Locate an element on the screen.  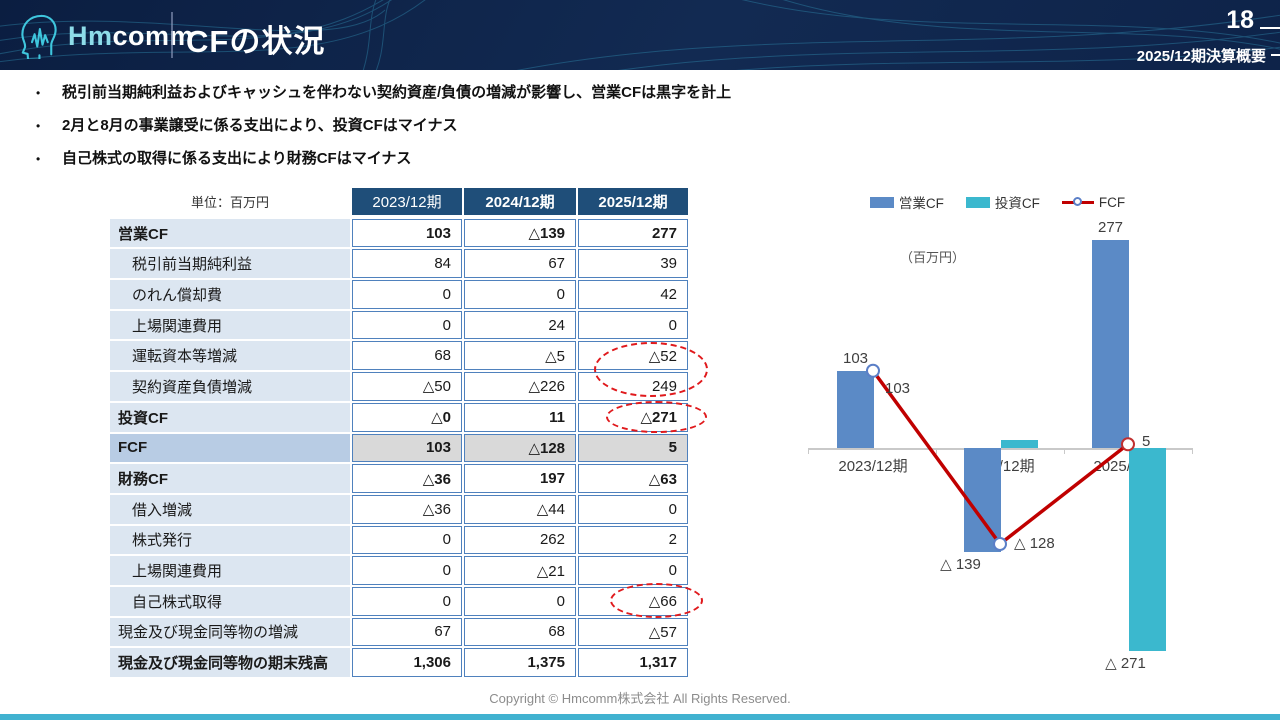
legend-text: 投資CF is located at coordinates (1017, 203).